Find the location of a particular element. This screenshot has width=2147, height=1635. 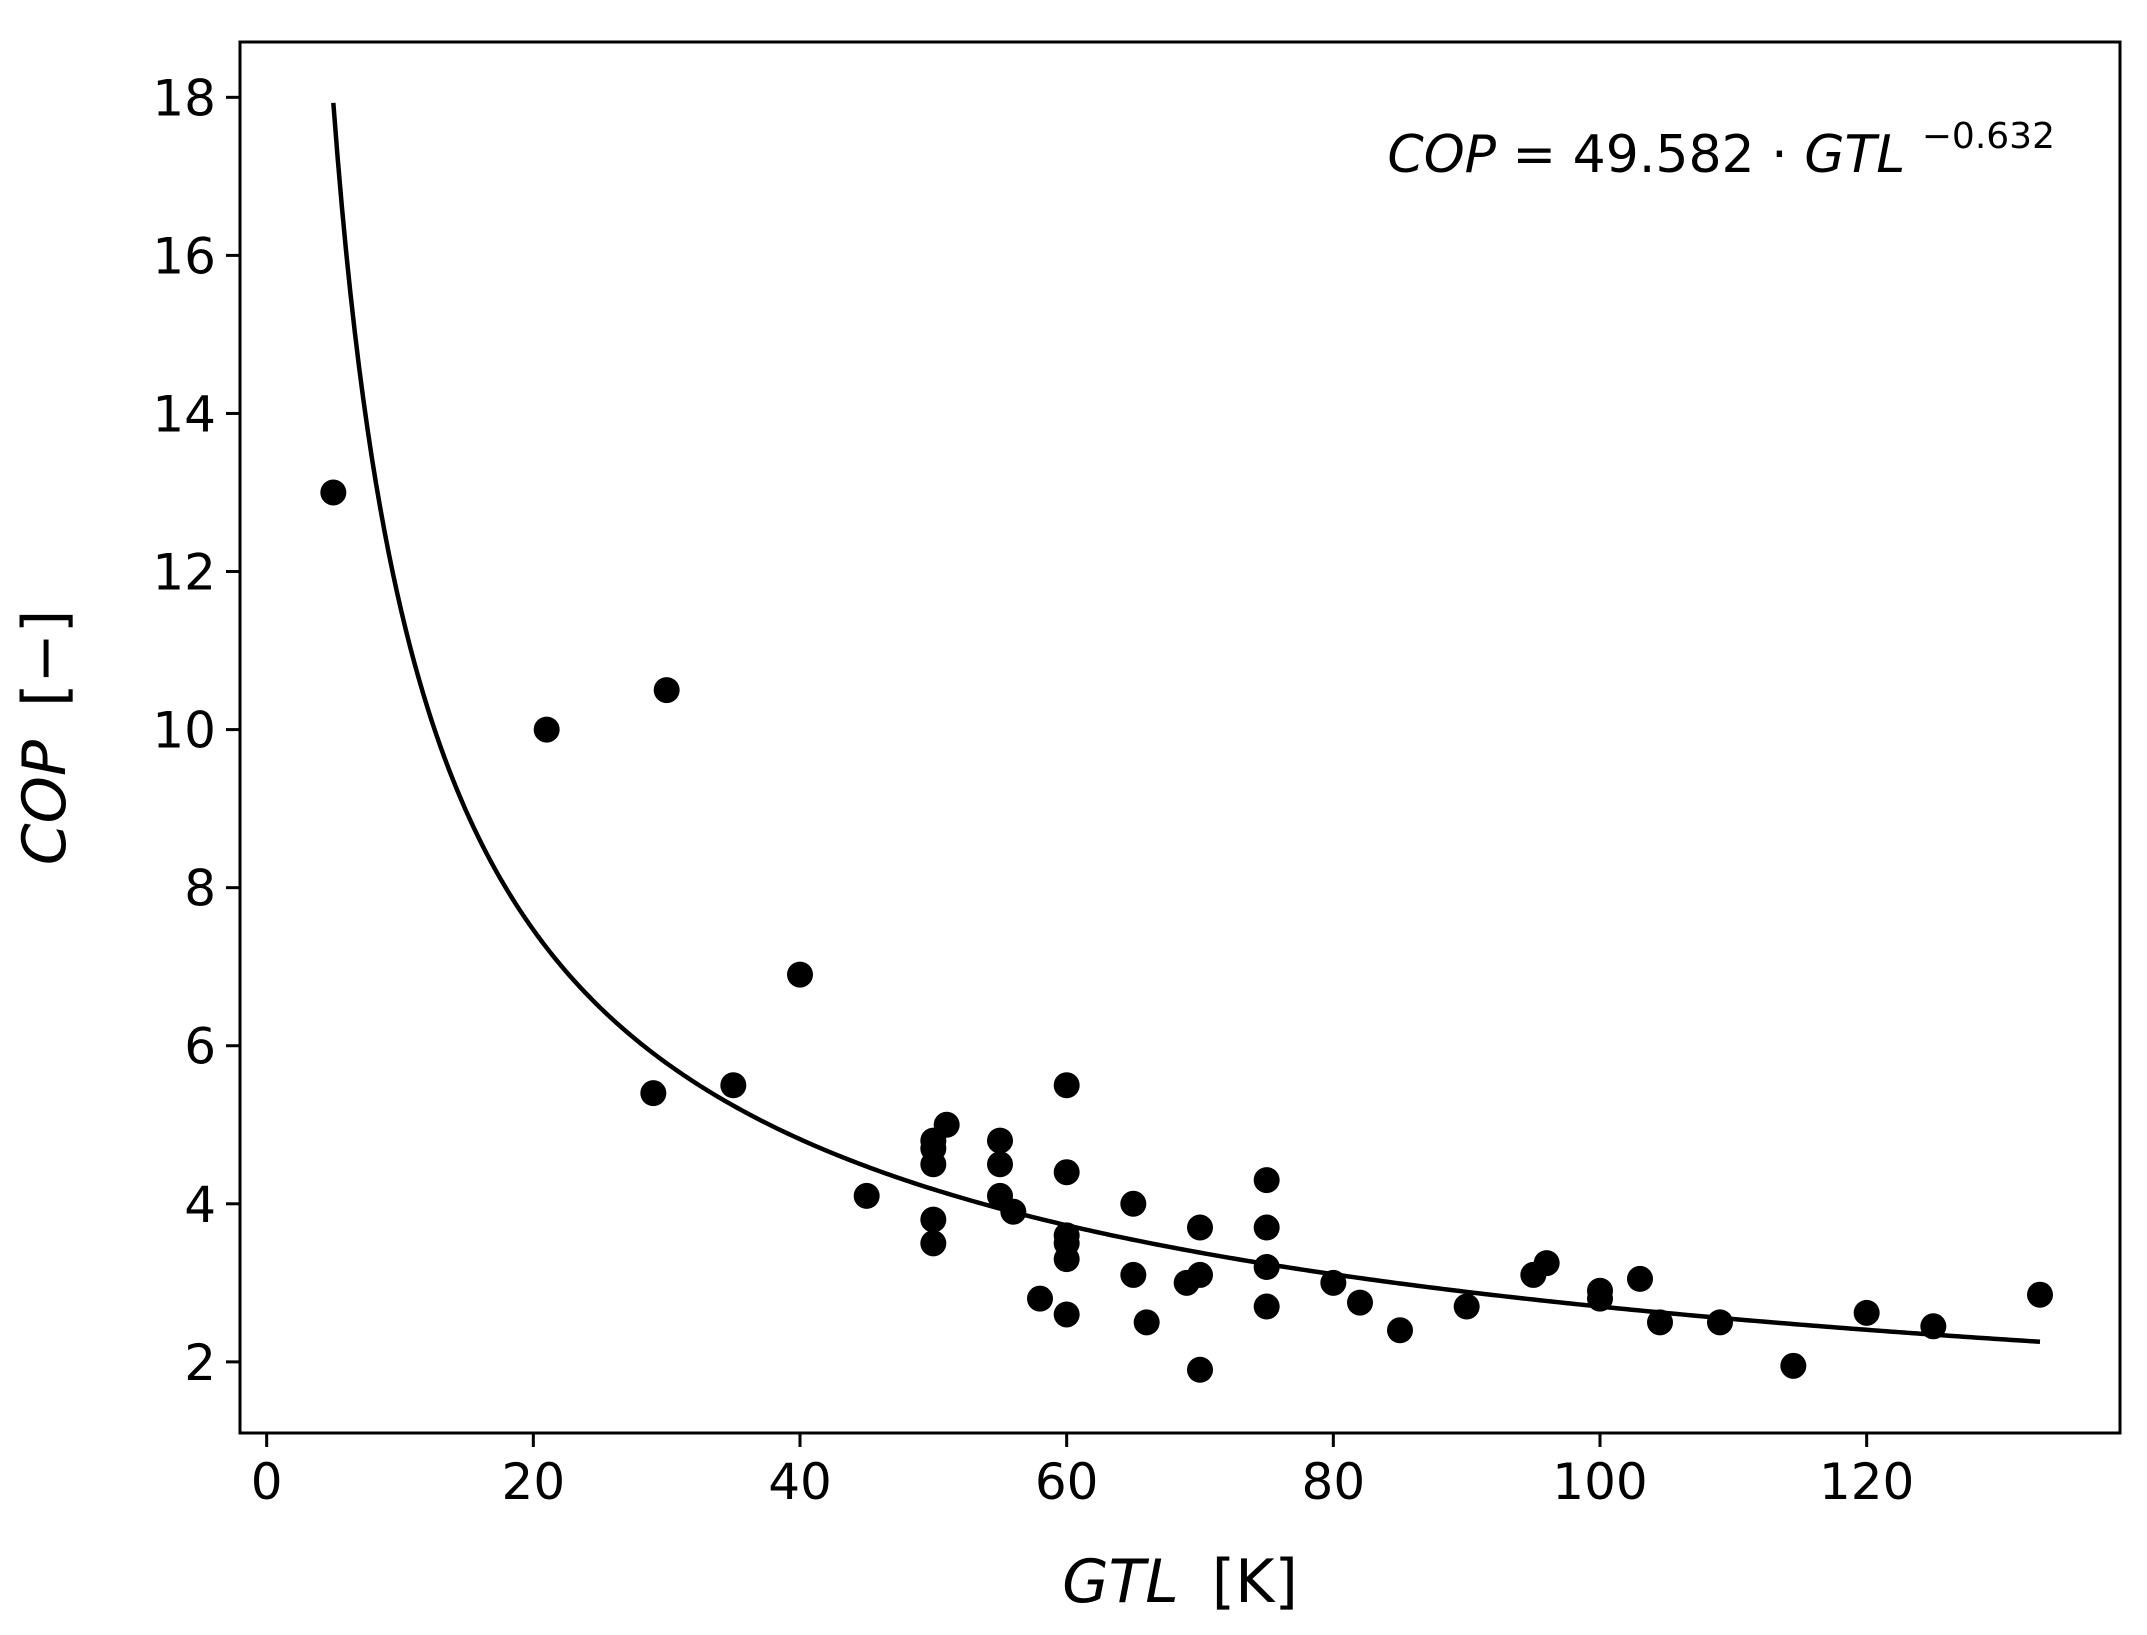

y-tick-label: 4 is located at coordinates (200, 1205).